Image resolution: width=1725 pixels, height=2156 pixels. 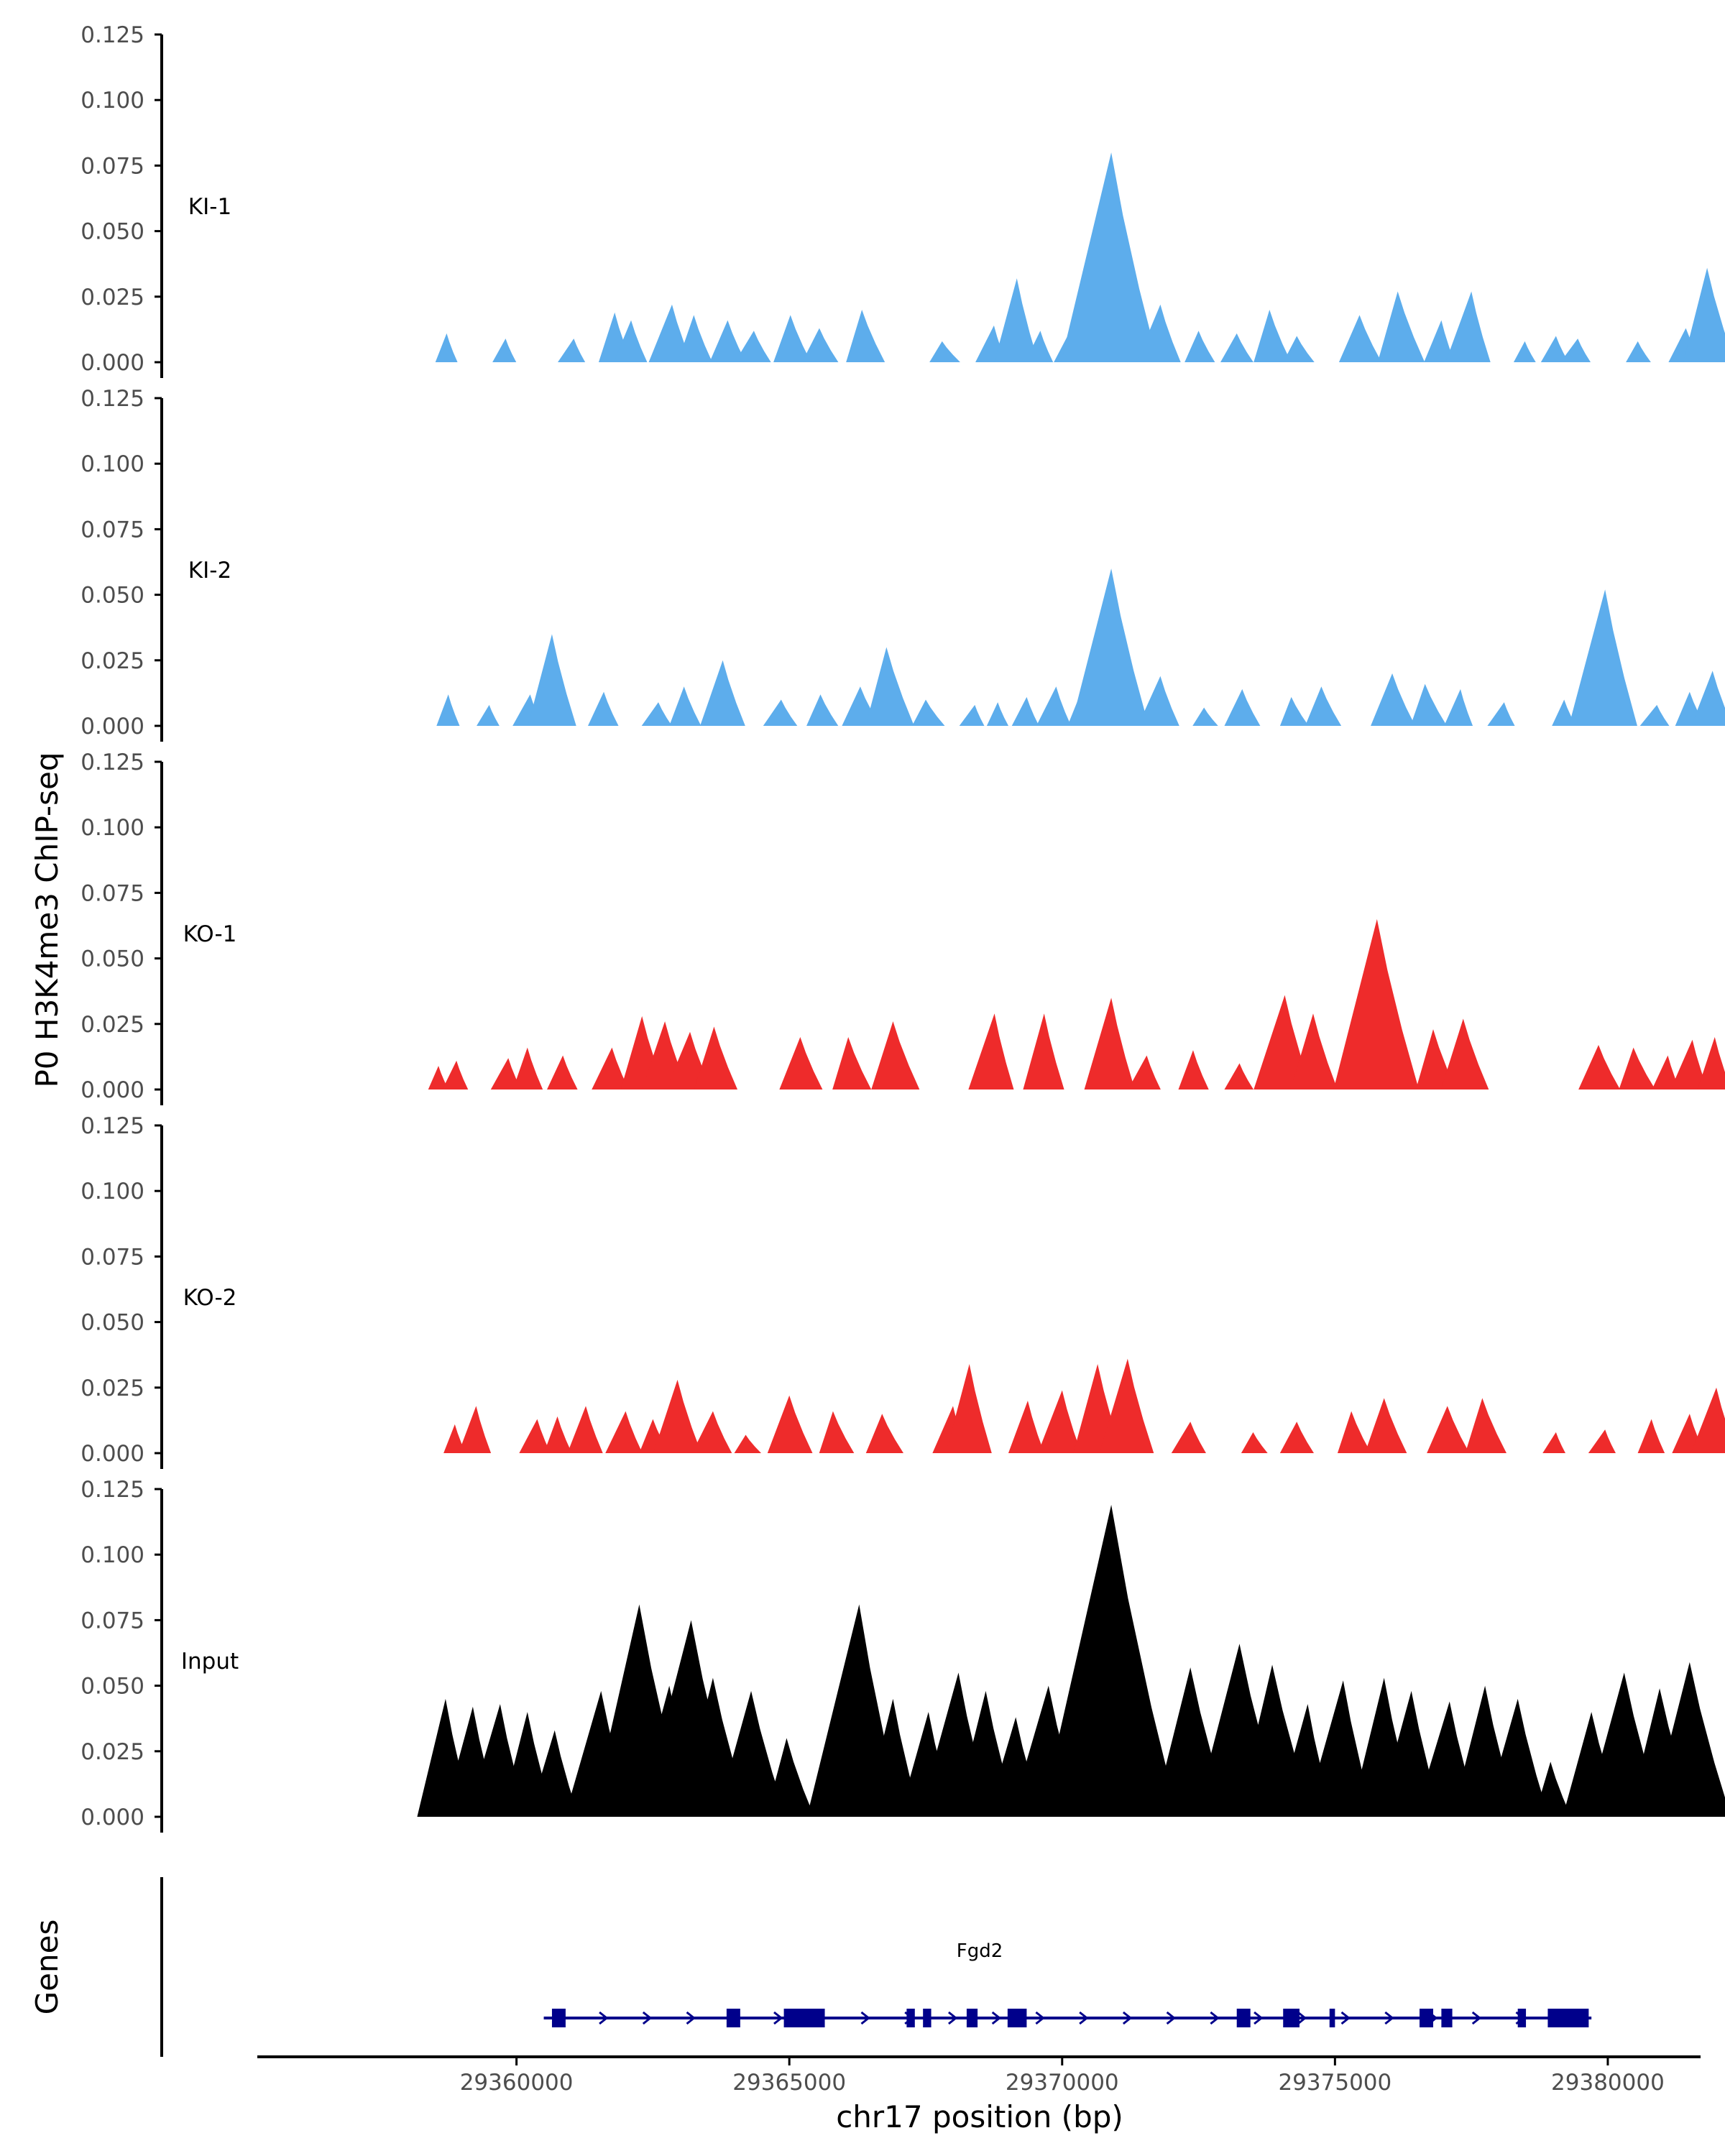 What do you see at coordinates (210, 1661) in the screenshot?
I see `track-label: Input` at bounding box center [210, 1661].